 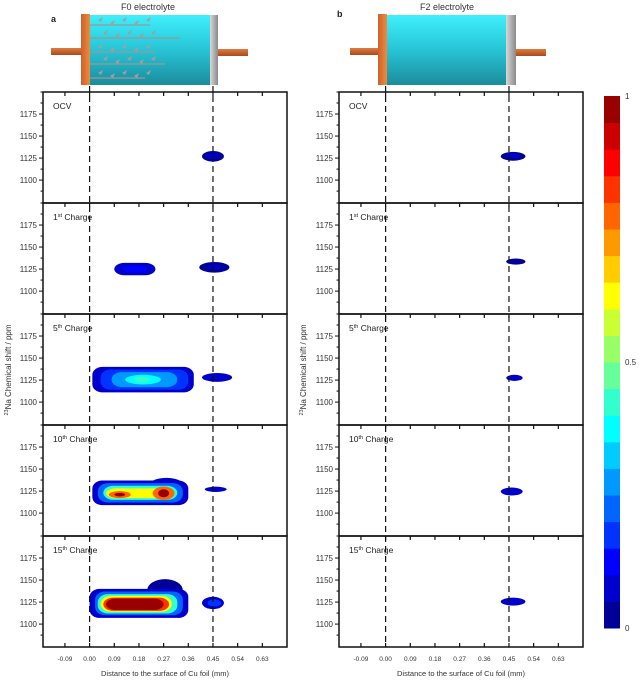 I want to click on x-tick-label: 0.27, so click(x=459, y=659).